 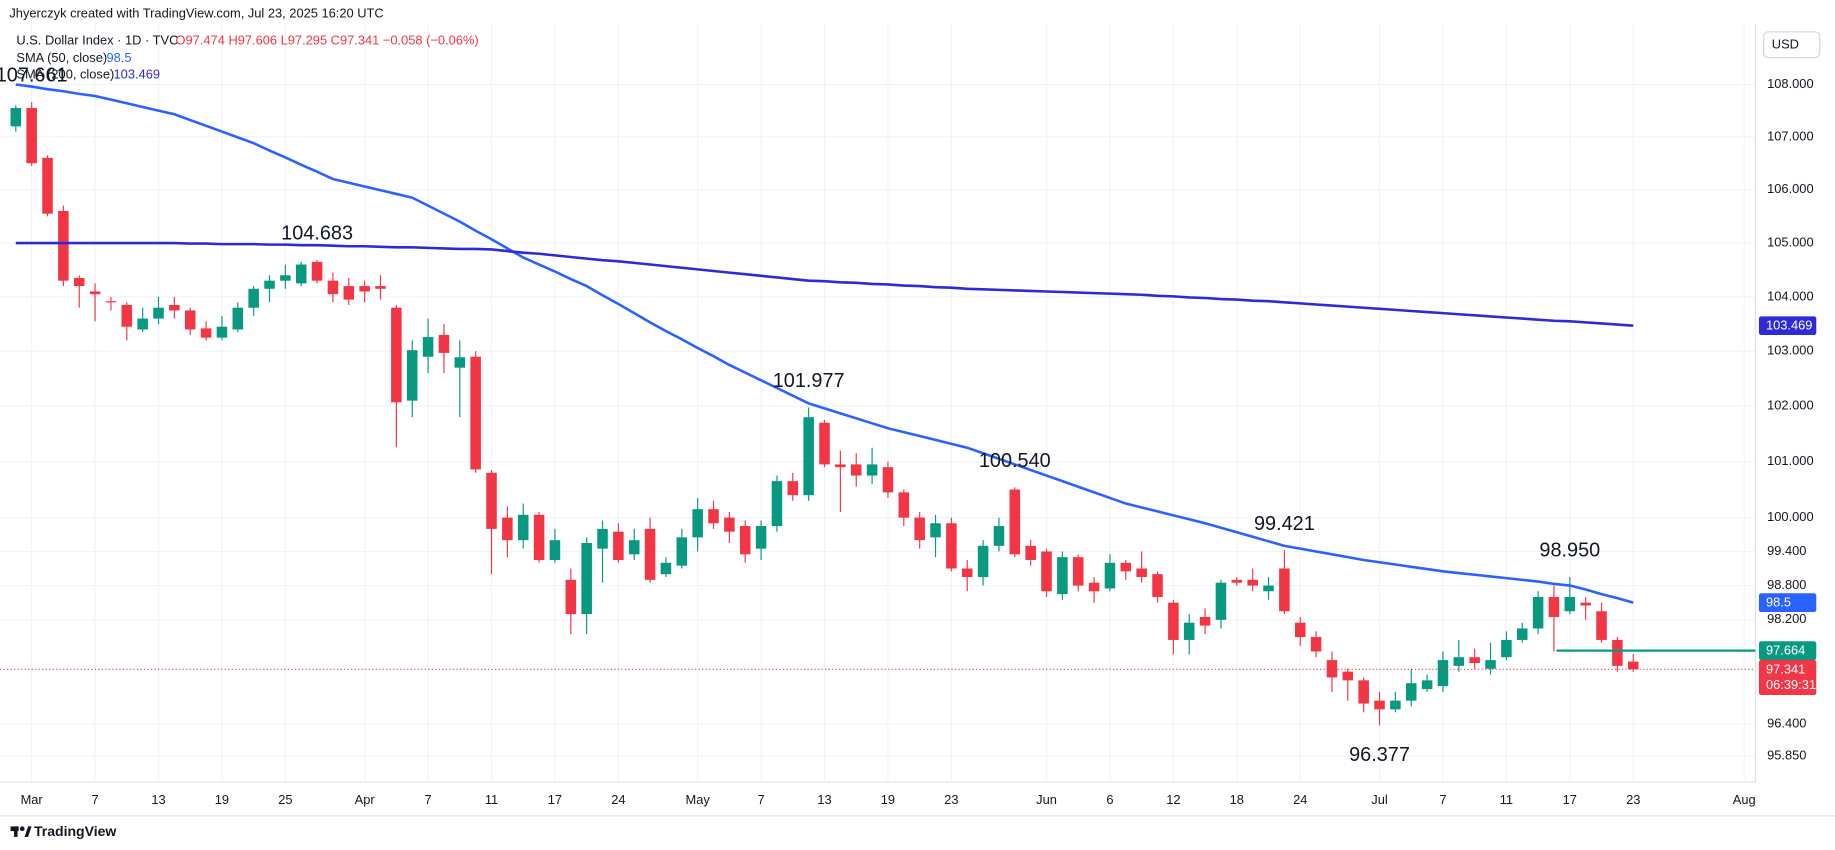 What do you see at coordinates (365, 799) in the screenshot?
I see `x-tick-label: Apr` at bounding box center [365, 799].